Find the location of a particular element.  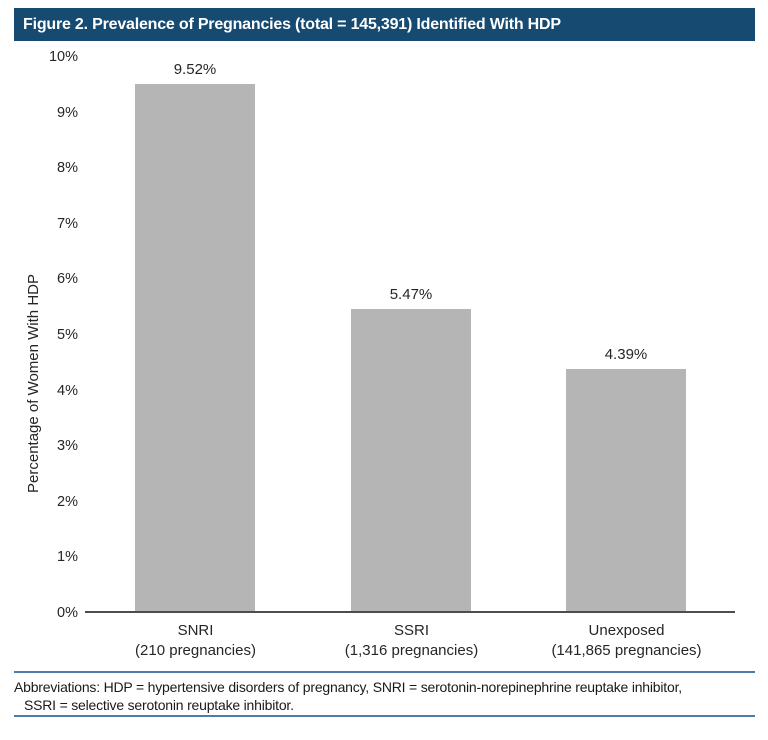

y-tick-label-1pct: 1% is located at coordinates (67, 557).